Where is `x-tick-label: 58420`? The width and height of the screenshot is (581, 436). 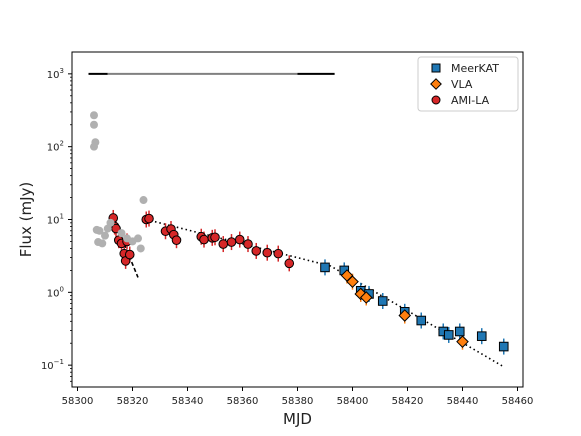 x-tick-label: 58420 is located at coordinates (408, 401).